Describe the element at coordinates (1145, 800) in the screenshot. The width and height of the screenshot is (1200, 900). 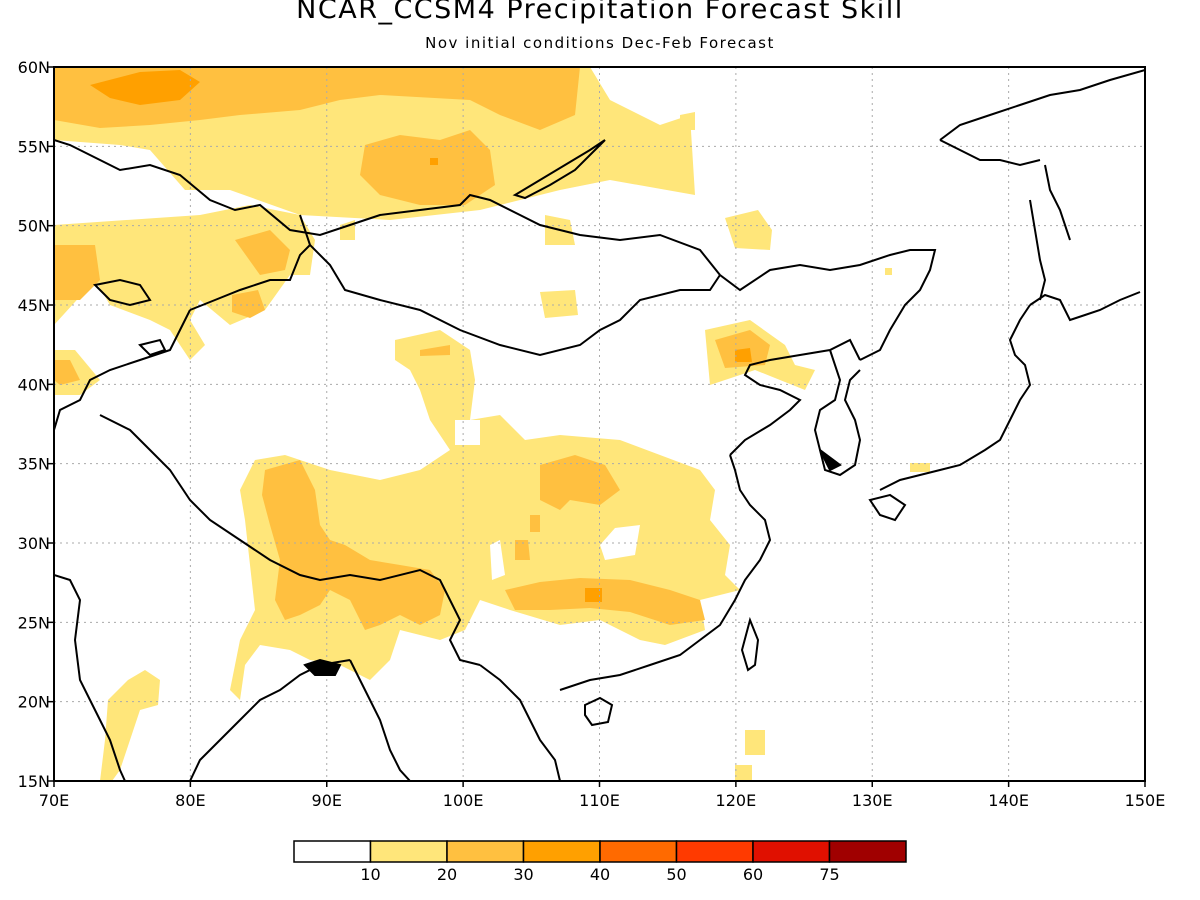
I see `x-tick-label: 150E` at that location.